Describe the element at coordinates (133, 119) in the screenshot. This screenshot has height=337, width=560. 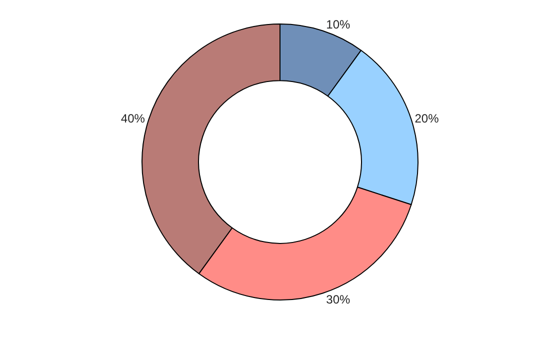
I see `data-label: 40%` at that location.